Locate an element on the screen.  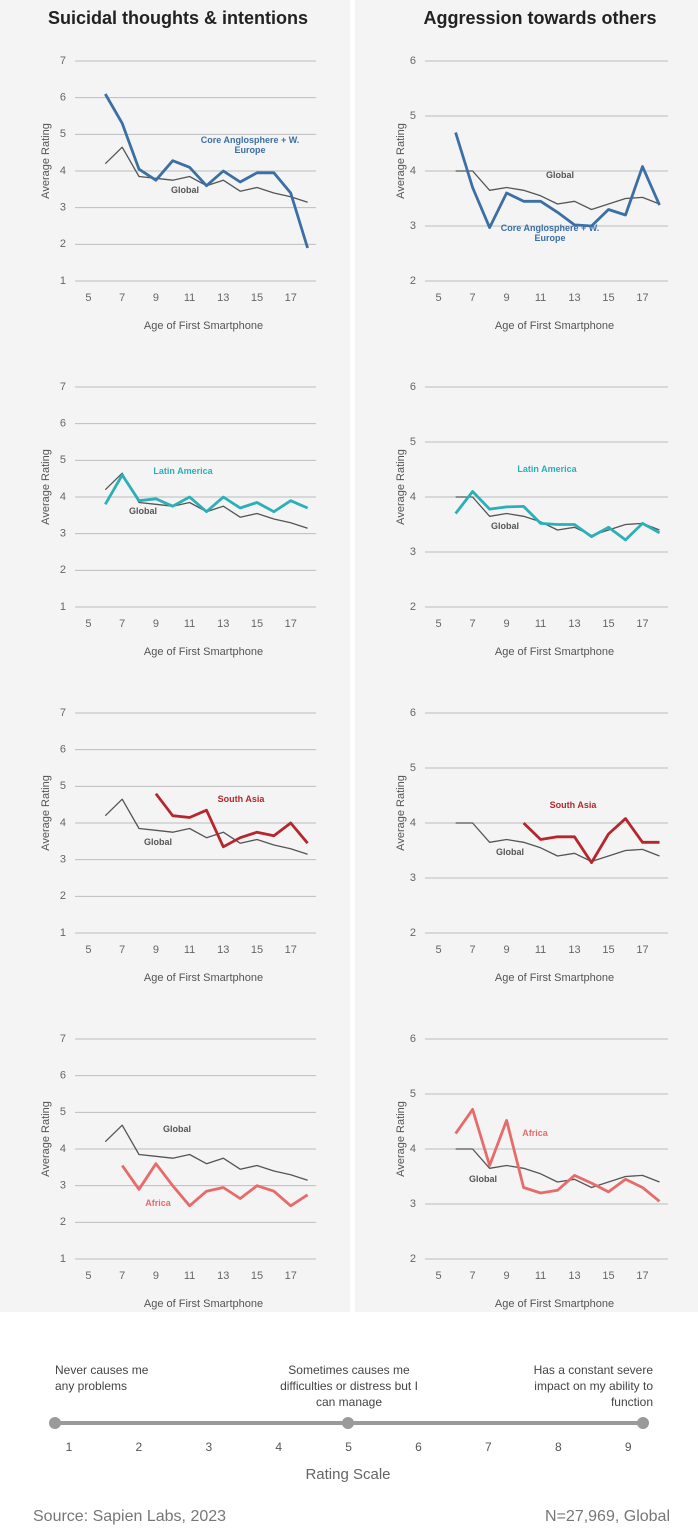
scale-tick-label: 6 is located at coordinates (418, 1447).